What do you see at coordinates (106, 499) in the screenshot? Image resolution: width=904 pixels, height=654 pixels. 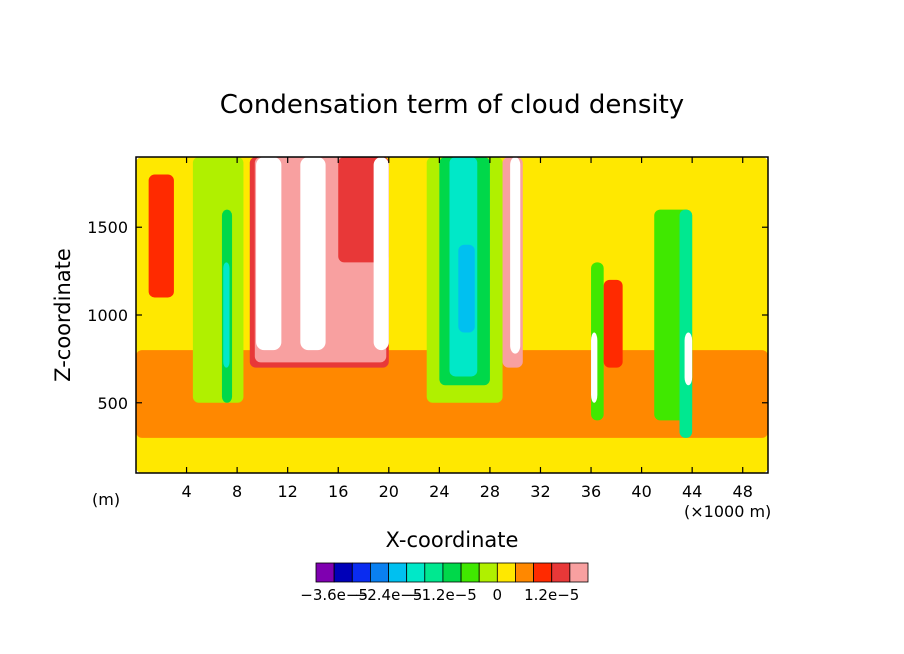 I see `x-unit-left: (m)` at bounding box center [106, 499].